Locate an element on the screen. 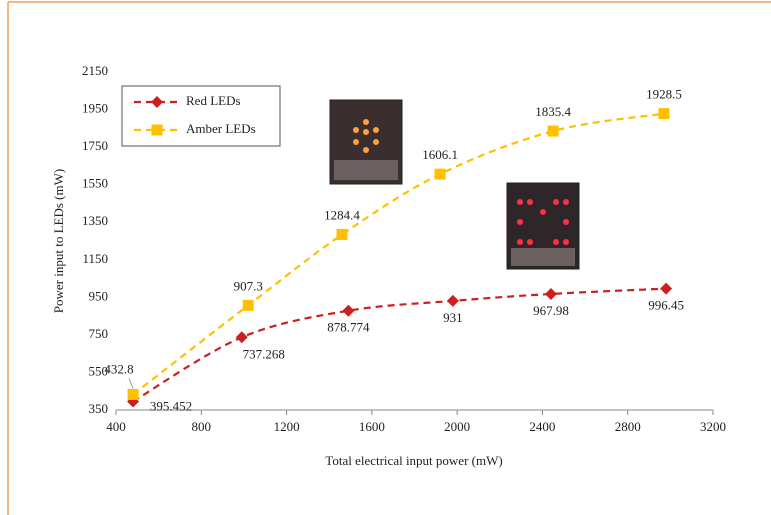 Image resolution: width=771 pixels, height=515 pixels. value-label: 931 is located at coordinates (453, 317).